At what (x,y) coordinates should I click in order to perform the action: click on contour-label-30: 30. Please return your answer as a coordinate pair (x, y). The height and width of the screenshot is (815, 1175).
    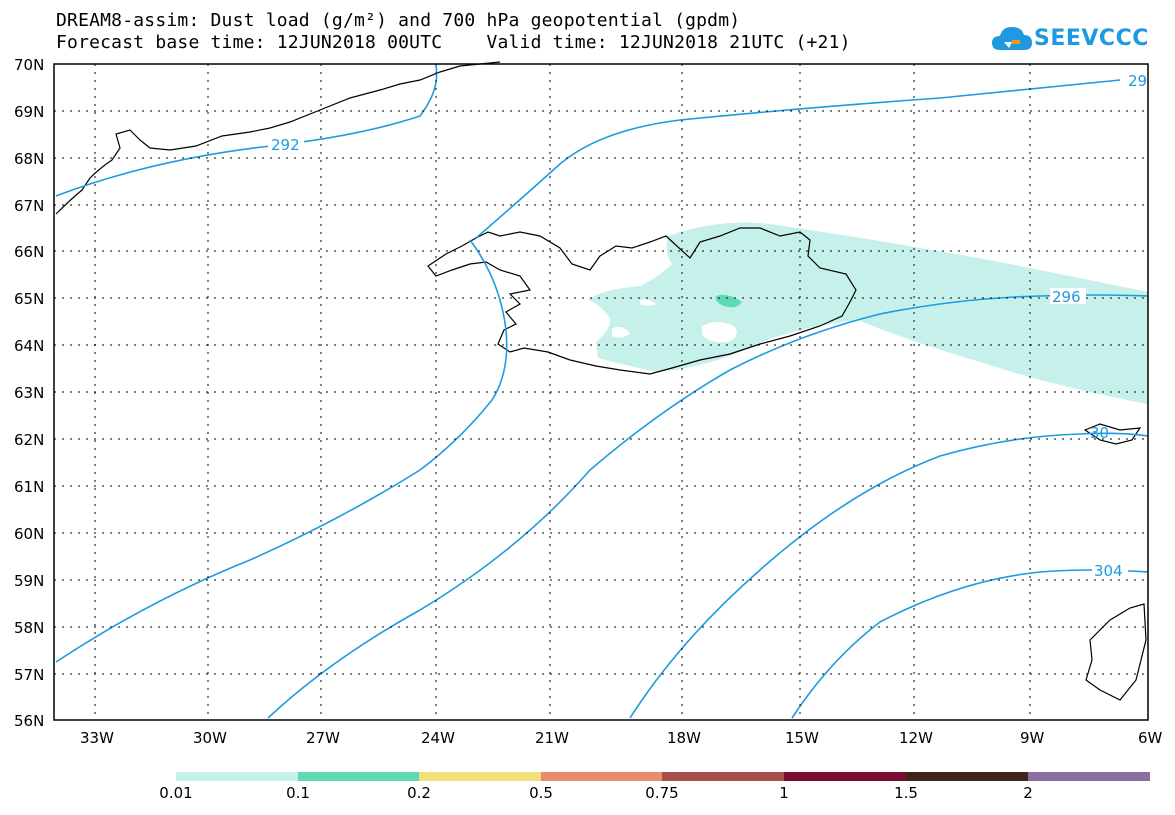
    Looking at the image, I should click on (1099, 433).